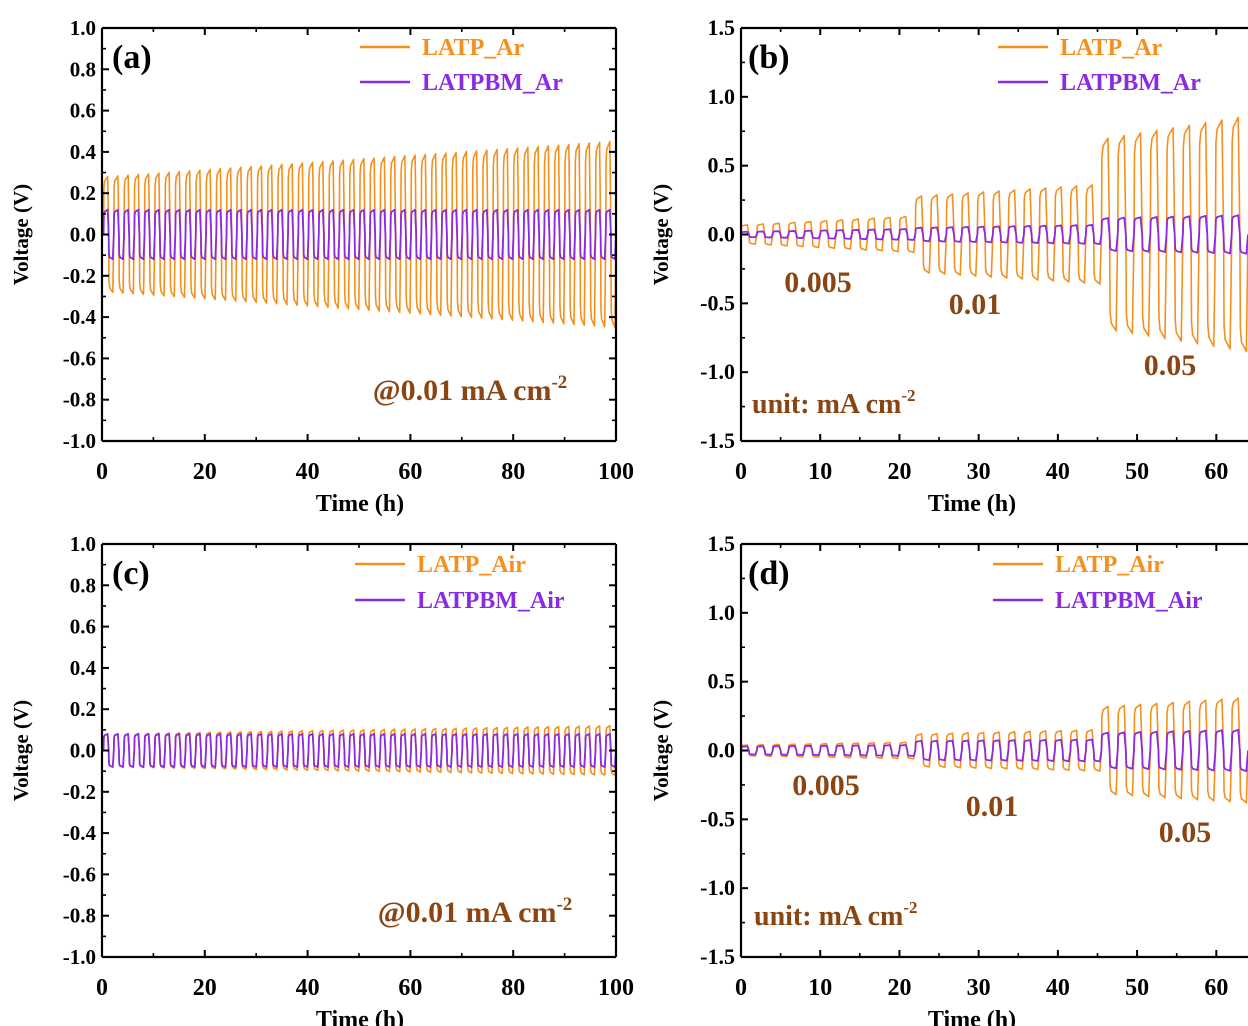 The width and height of the screenshot is (1248, 1026). What do you see at coordinates (132, 57) in the screenshot?
I see `panel-label: (a)` at bounding box center [132, 57].